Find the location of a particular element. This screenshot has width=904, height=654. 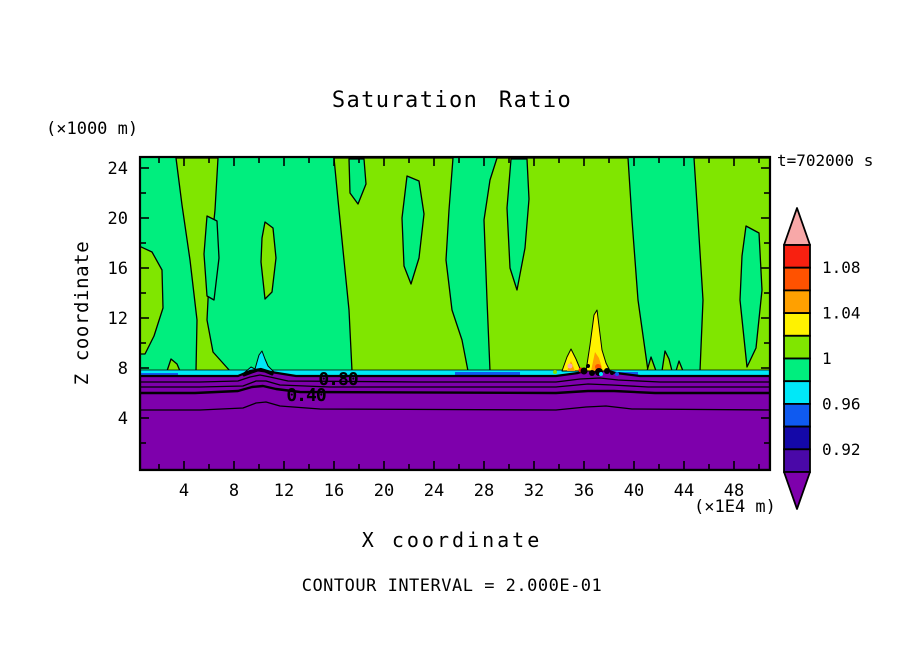

contour-interval-label: CONTOUR INTERVAL = 2.000E-01 is located at coordinates (452, 586).